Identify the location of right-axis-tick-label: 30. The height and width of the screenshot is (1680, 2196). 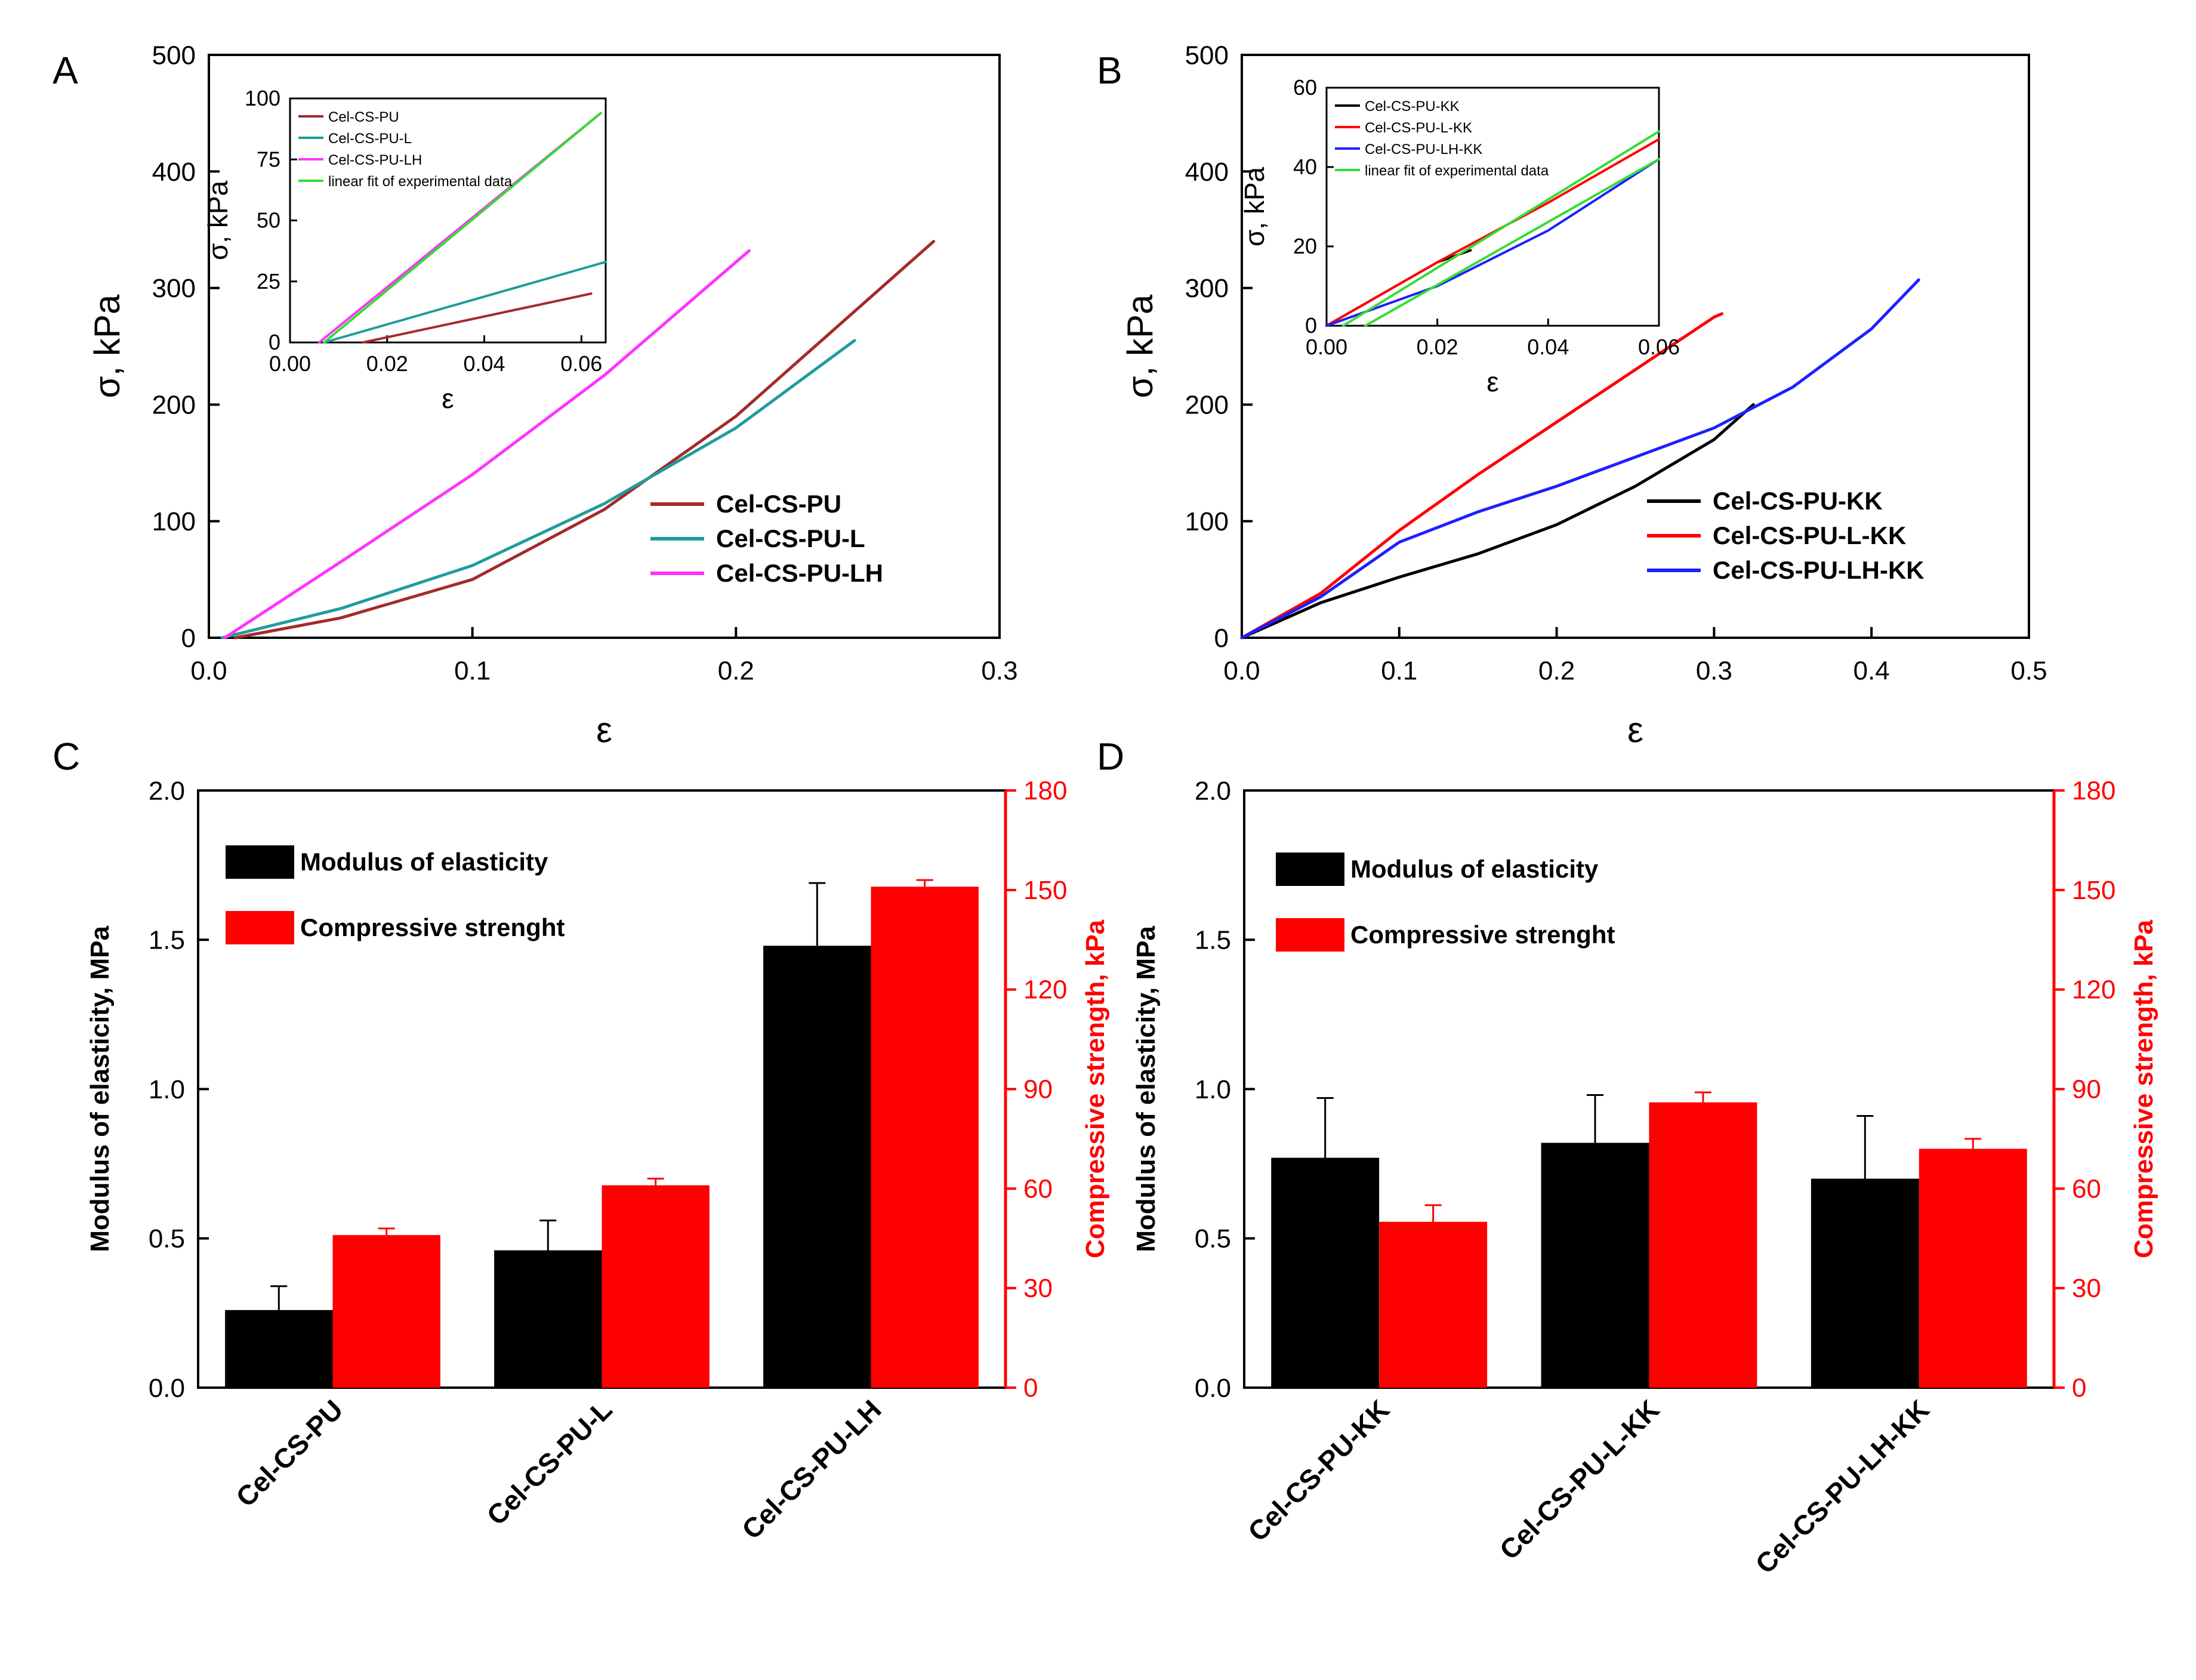
(1038, 1288).